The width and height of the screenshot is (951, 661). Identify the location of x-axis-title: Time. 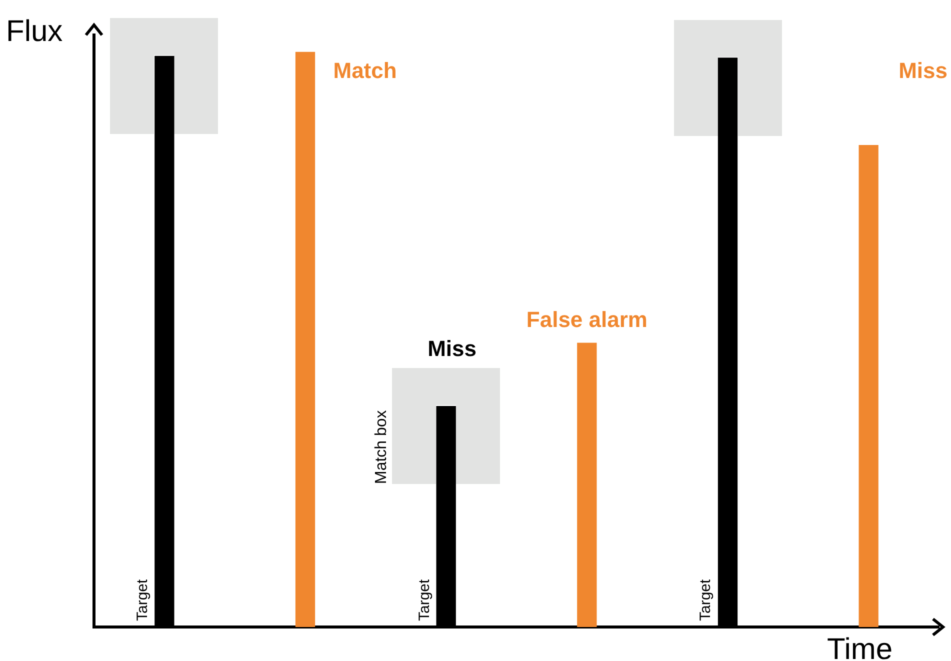
(860, 647).